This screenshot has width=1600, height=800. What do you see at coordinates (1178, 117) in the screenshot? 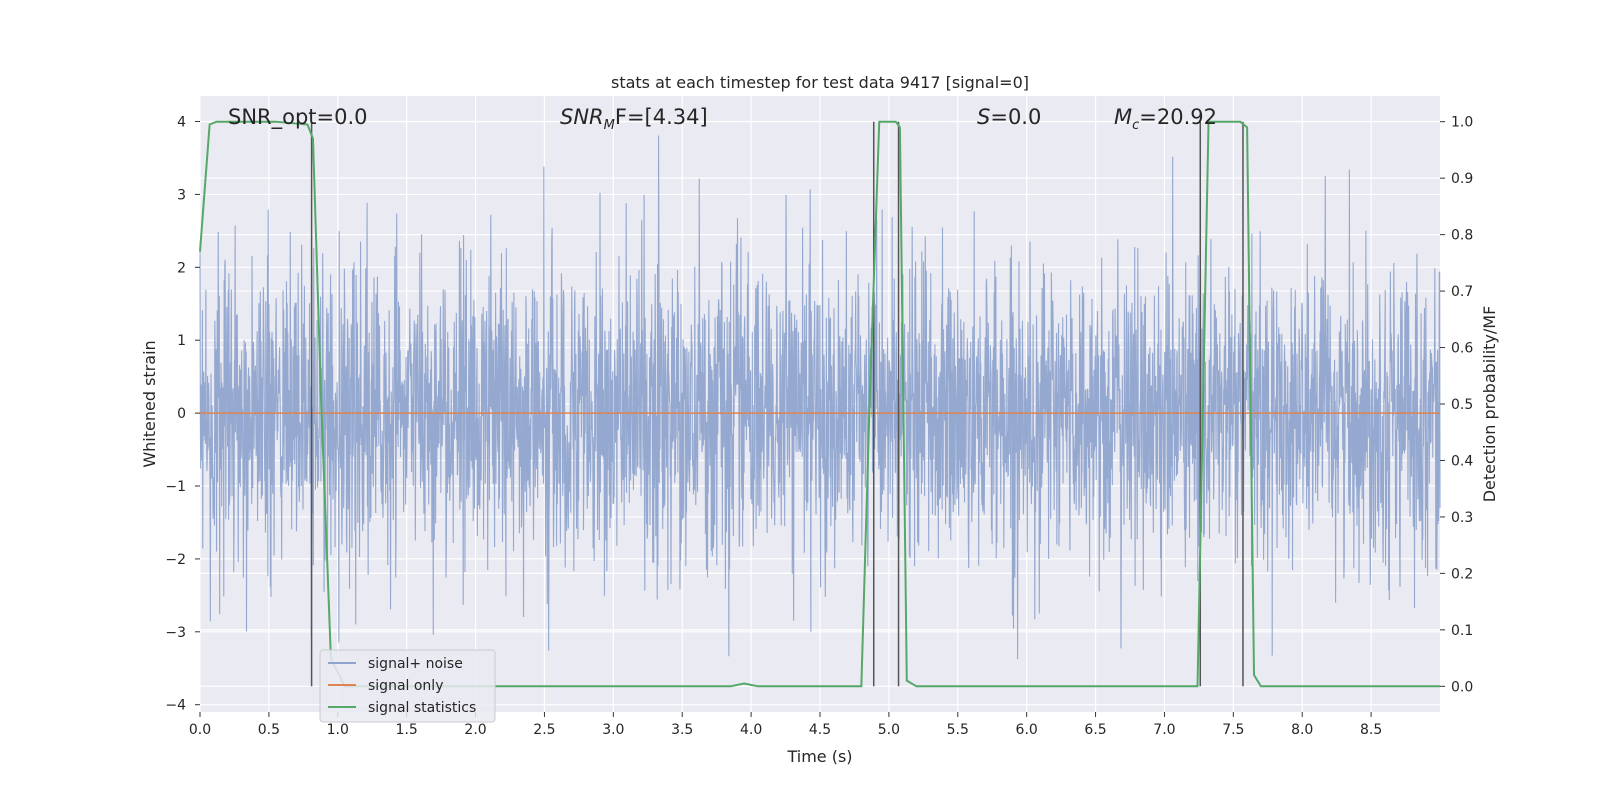
I see `annotation-mc-post: =20.92` at bounding box center [1178, 117].